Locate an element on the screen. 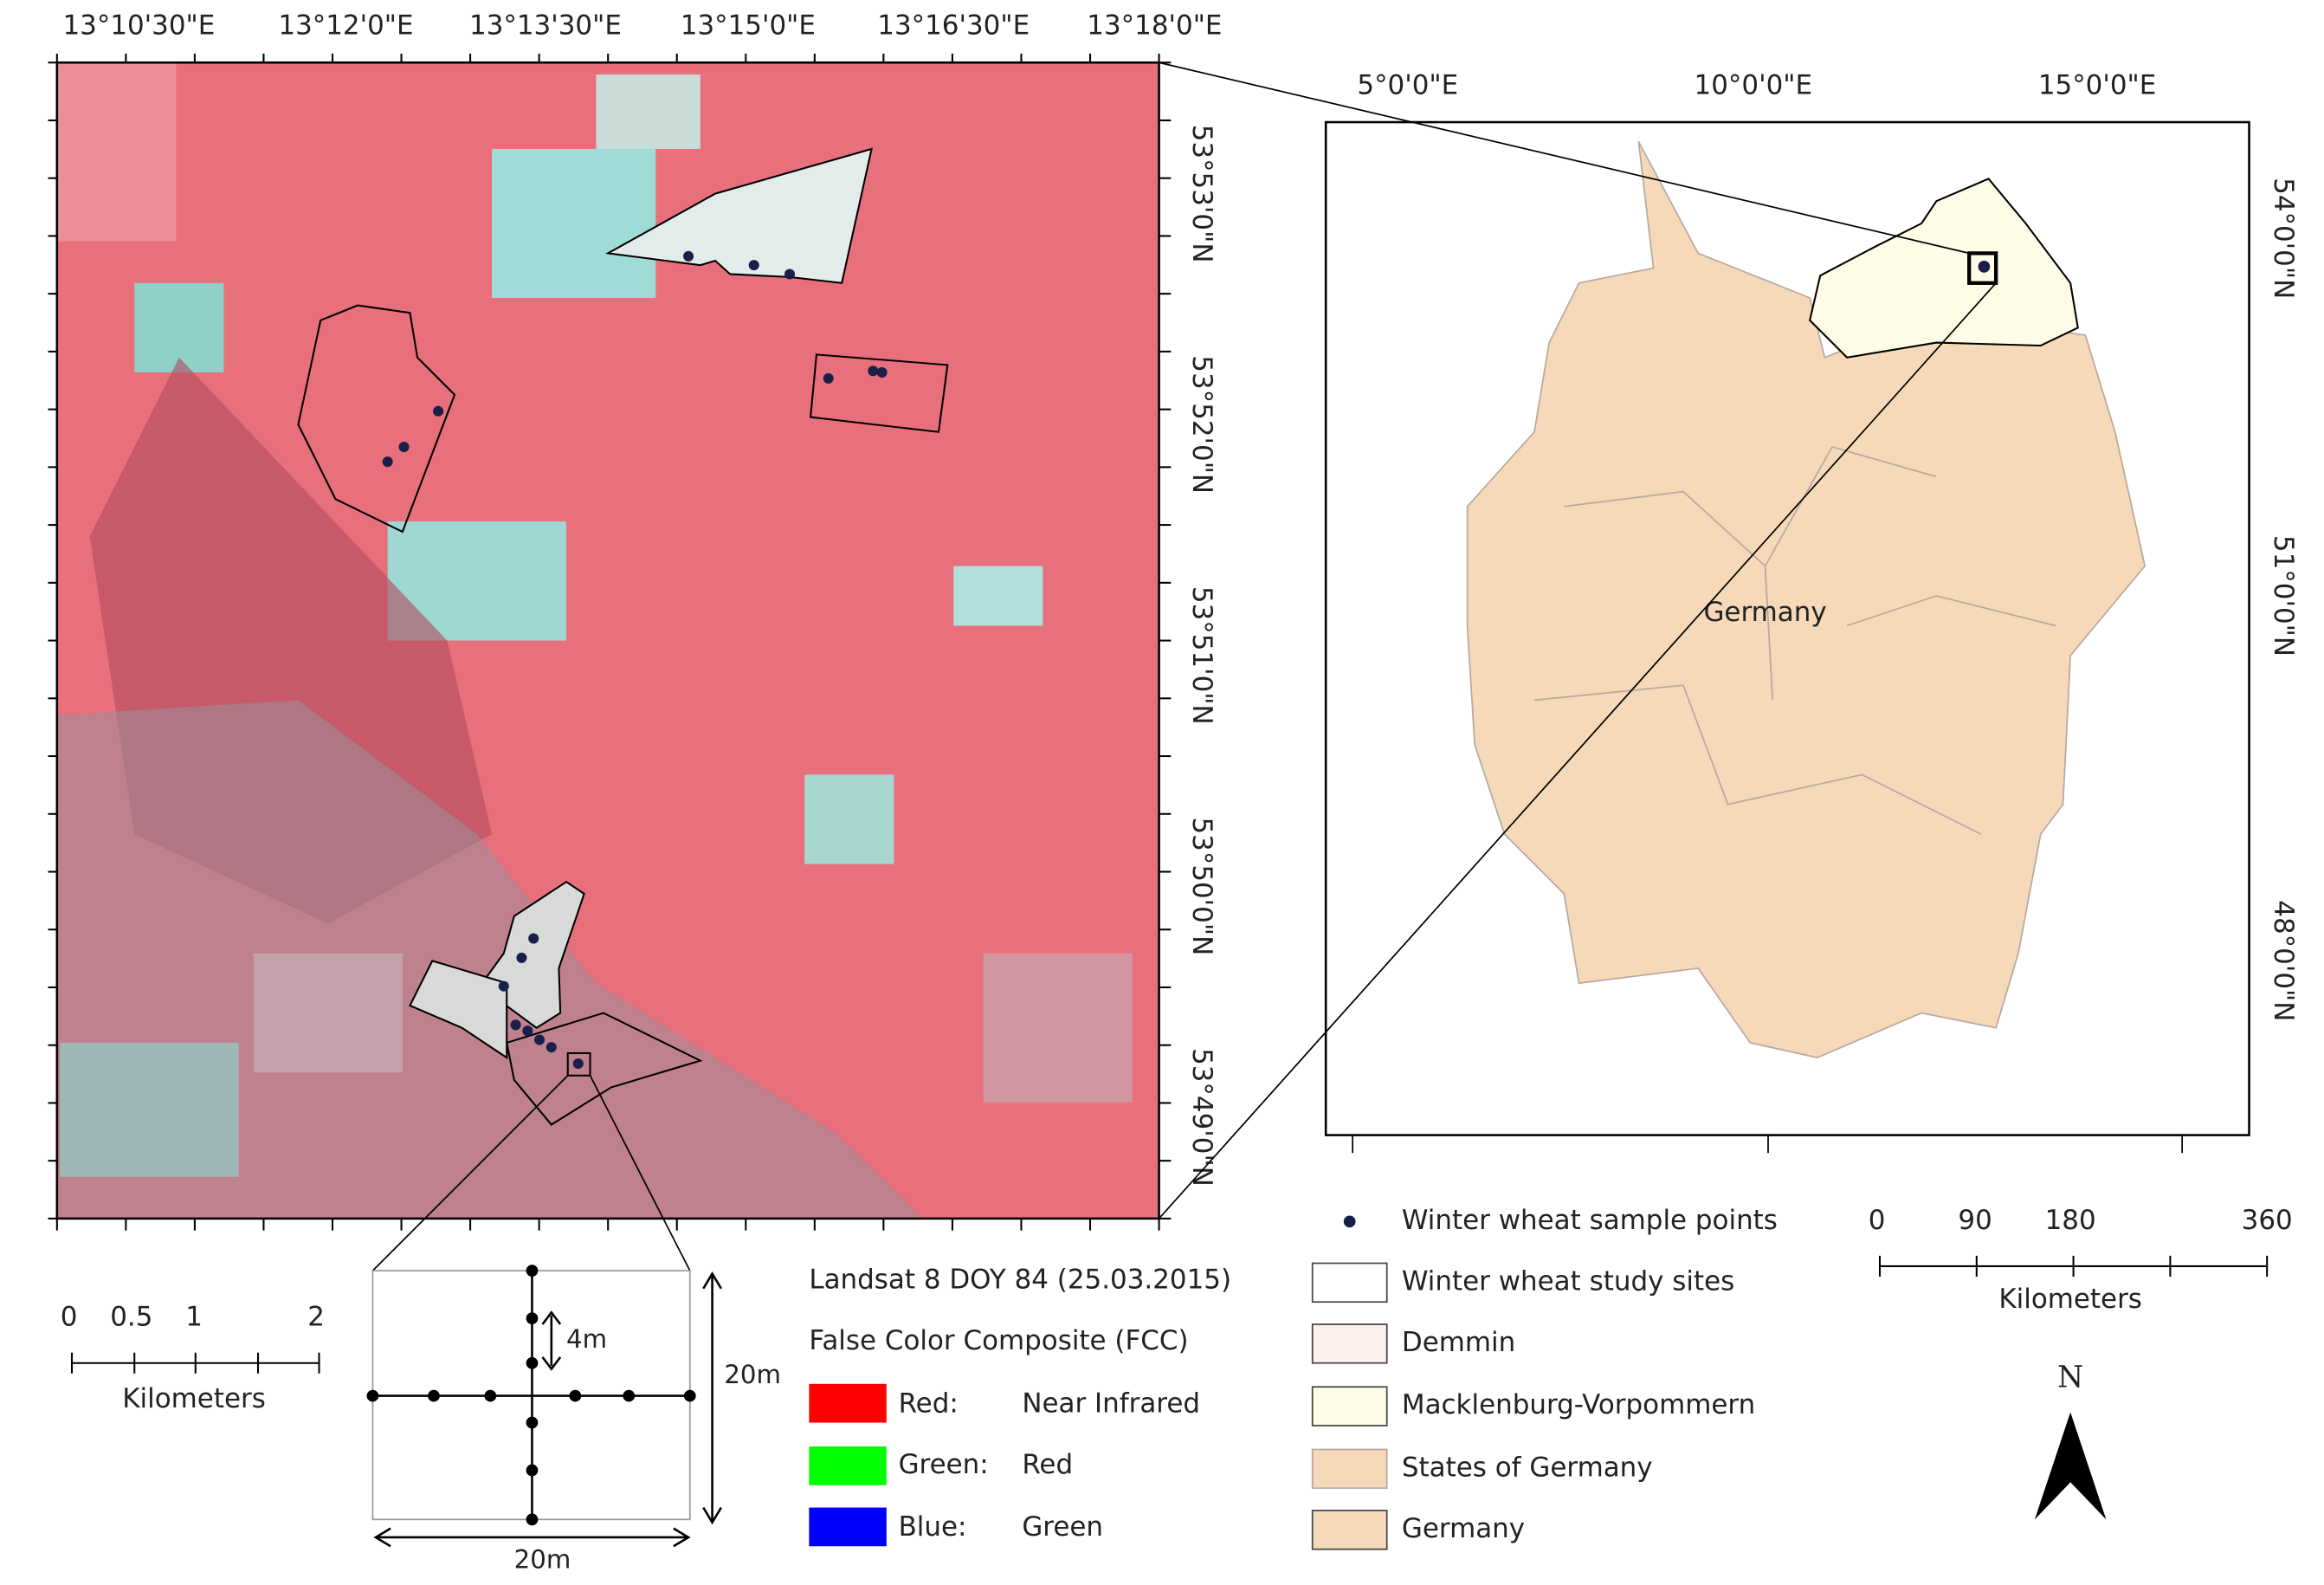 Image resolution: width=2324 pixels, height=1585 pixels. legend-subtitle: False Color Composite (FCC) is located at coordinates (998, 1340).